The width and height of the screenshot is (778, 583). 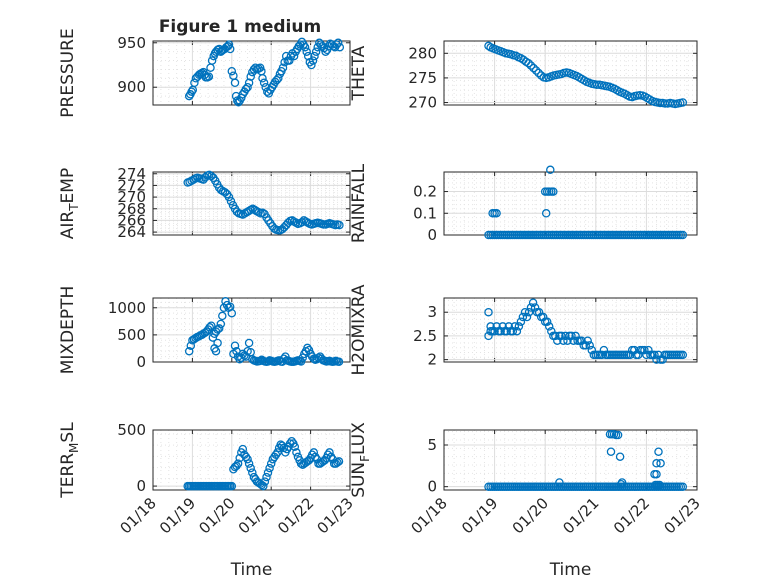 What do you see at coordinates (68, 186) in the screenshot?
I see `y-axis-label-part: EMP` at bounding box center [68, 186].